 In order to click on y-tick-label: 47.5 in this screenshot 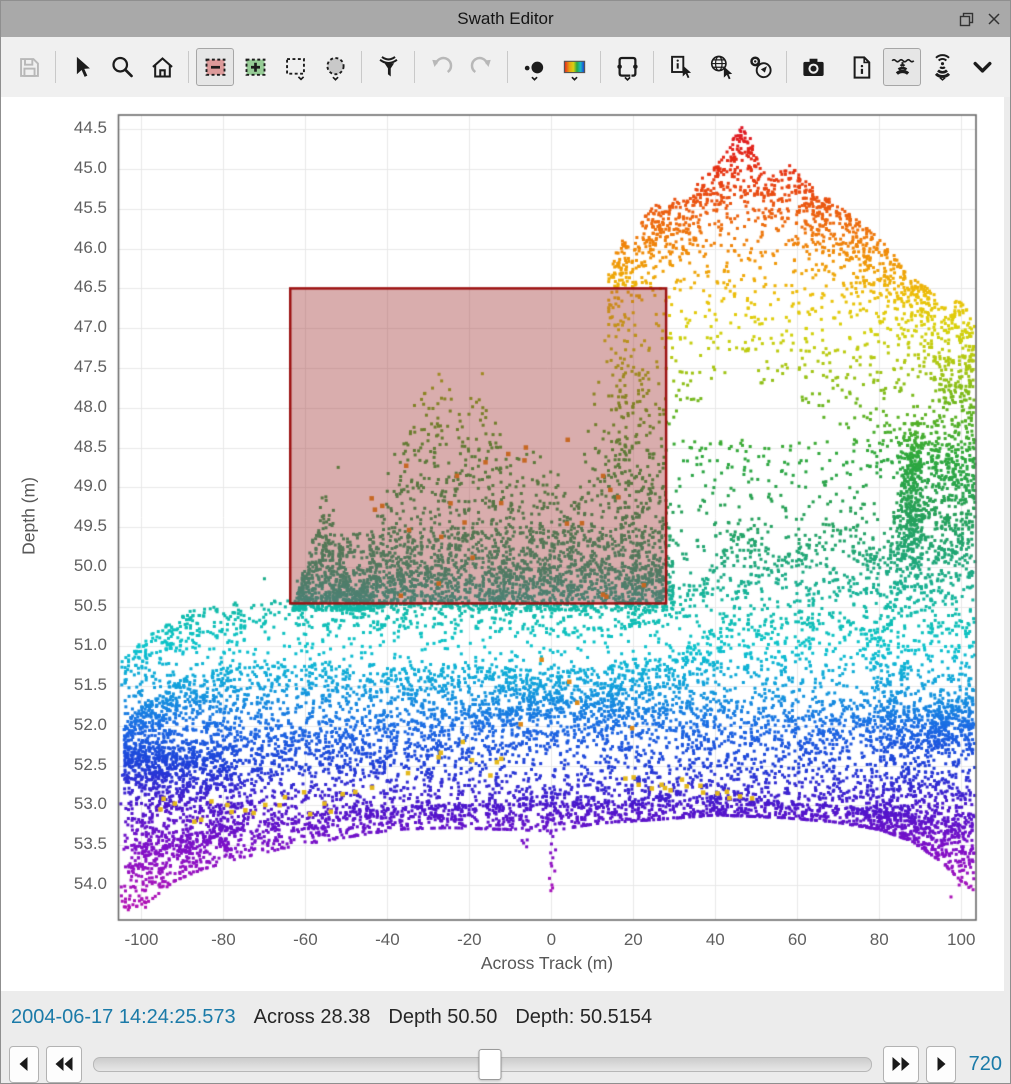, I will do `click(90, 366)`.